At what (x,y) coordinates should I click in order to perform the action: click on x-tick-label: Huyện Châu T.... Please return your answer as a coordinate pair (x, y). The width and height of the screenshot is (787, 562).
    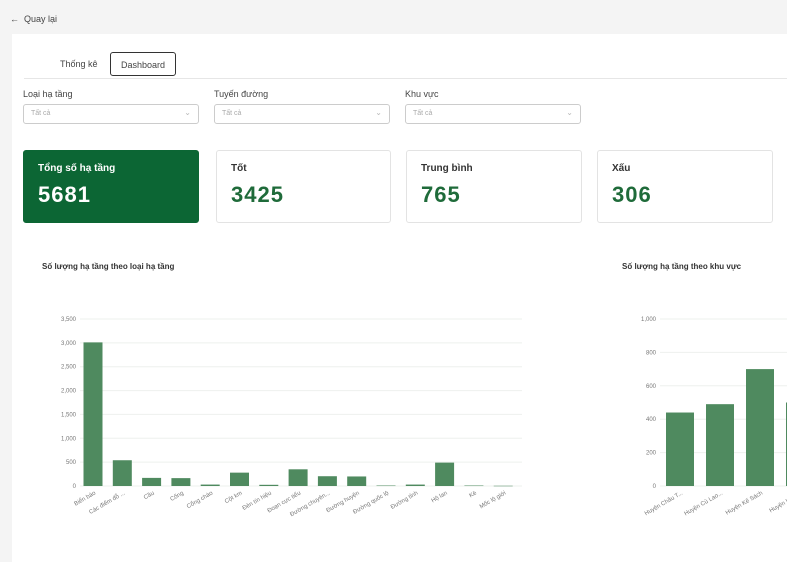
    Looking at the image, I should click on (664, 503).